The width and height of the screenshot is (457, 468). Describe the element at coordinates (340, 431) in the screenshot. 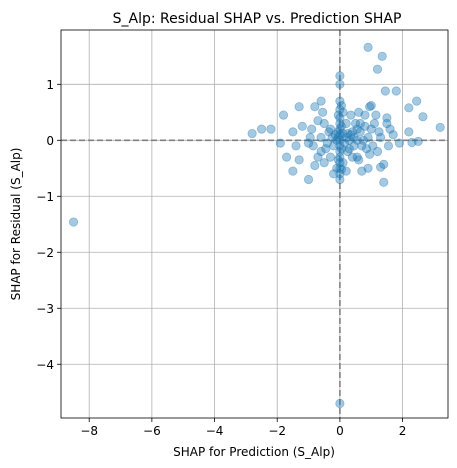

I see `x-tick-label: 0` at that location.